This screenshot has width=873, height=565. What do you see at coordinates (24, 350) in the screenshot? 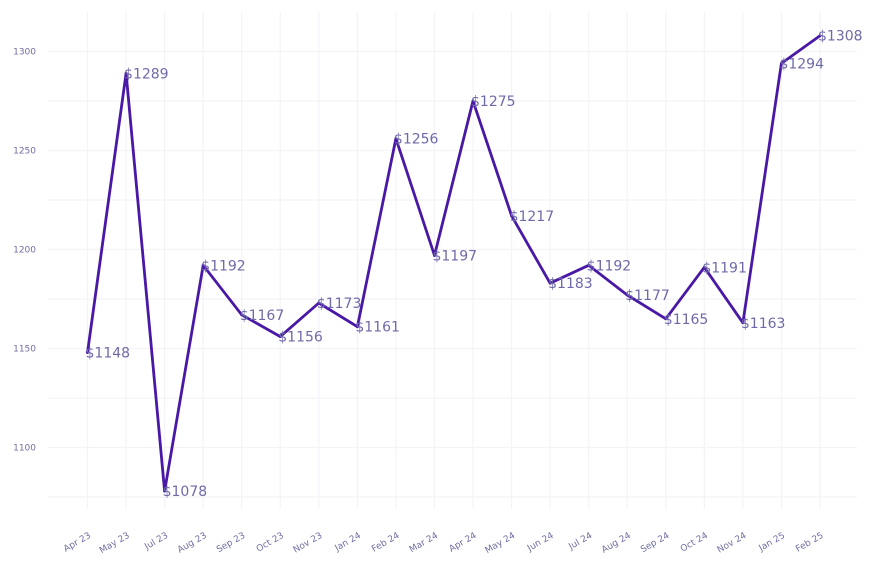
I see `y-tick-label: 1150` at bounding box center [24, 350].